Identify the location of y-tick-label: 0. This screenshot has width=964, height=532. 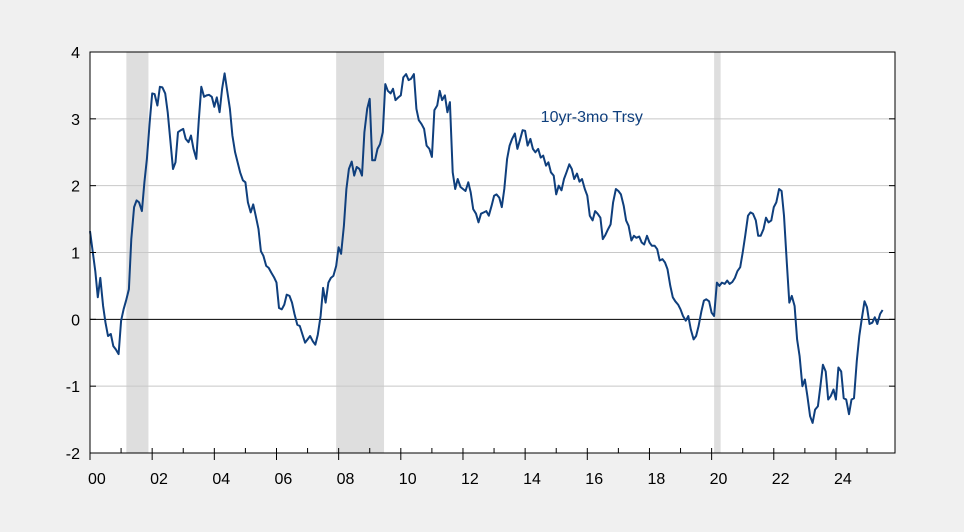
(75, 320).